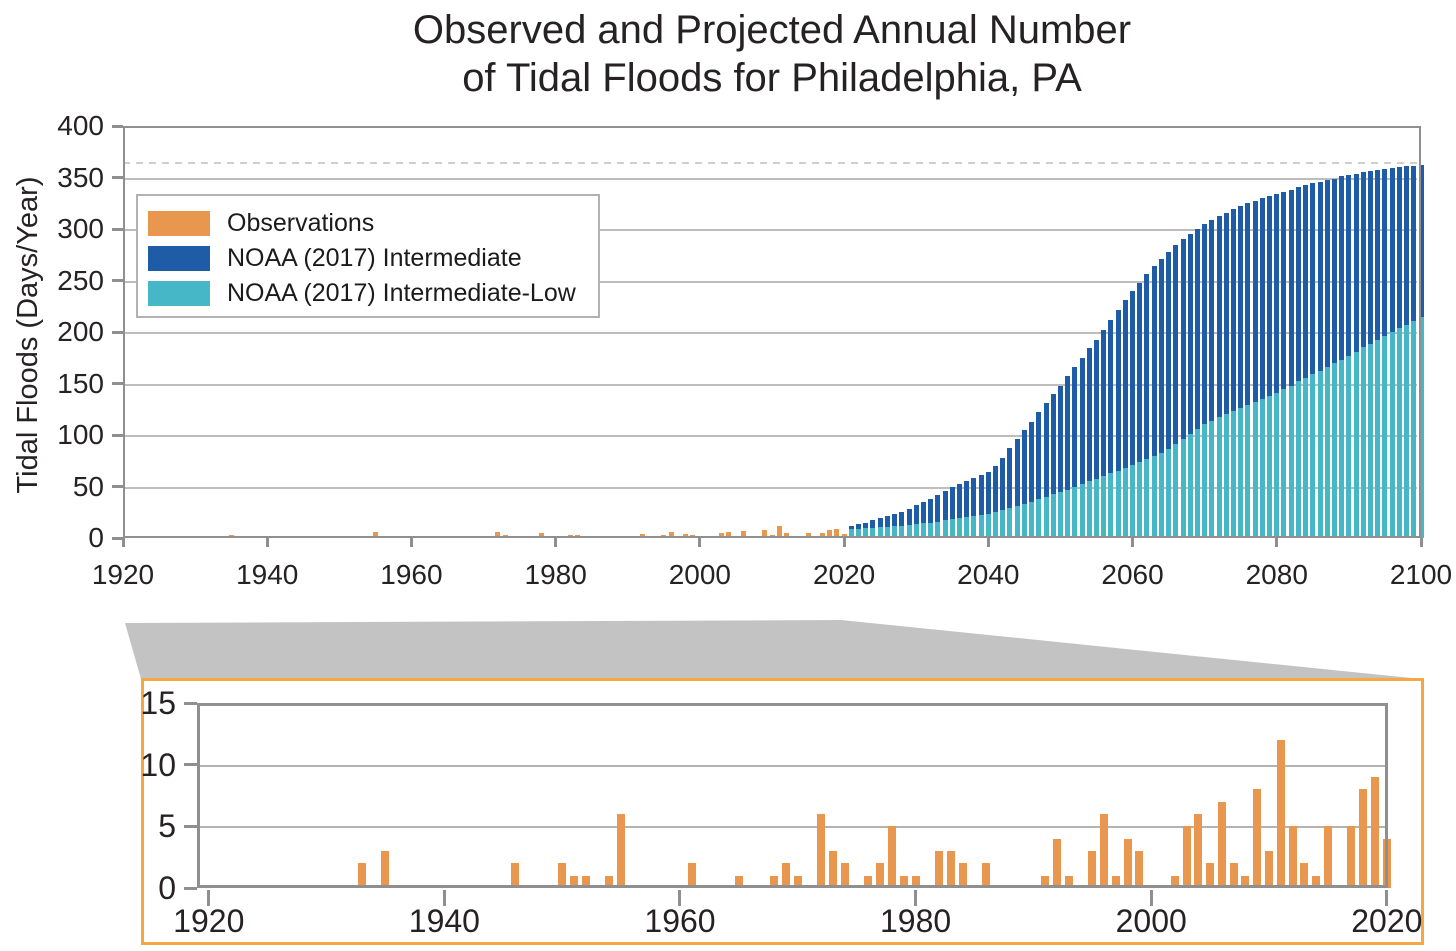 Image resolution: width=1456 pixels, height=951 pixels. What do you see at coordinates (1257, 838) in the screenshot?
I see `inset-observation-bar-2009` at bounding box center [1257, 838].